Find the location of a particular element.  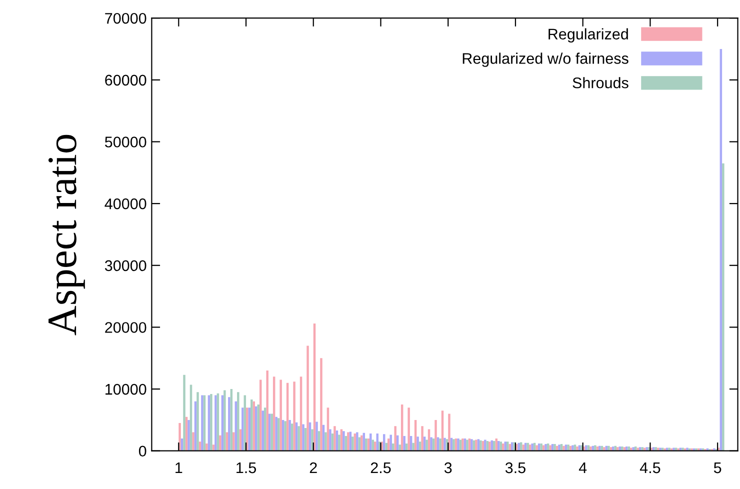

x-tick-label: 2.5 is located at coordinates (380, 468).